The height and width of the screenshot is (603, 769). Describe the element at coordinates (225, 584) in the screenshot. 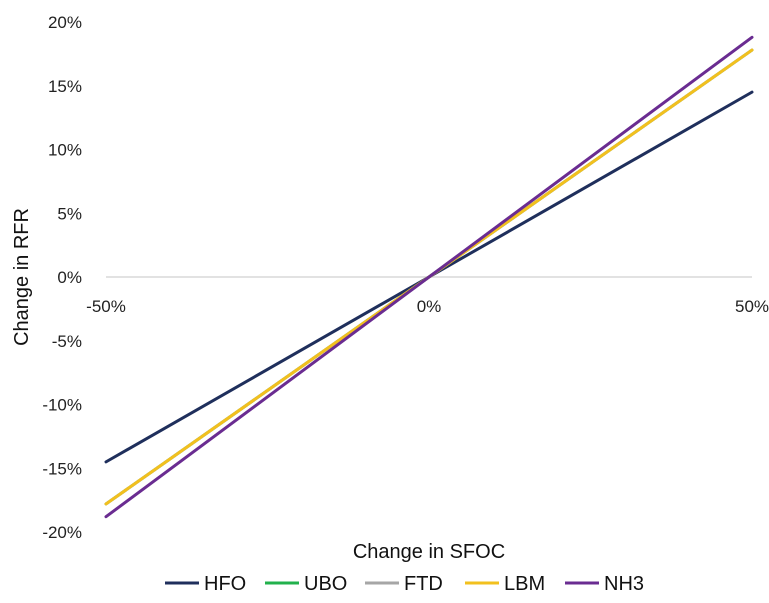

I see `legend-label-hfo: HFO` at that location.